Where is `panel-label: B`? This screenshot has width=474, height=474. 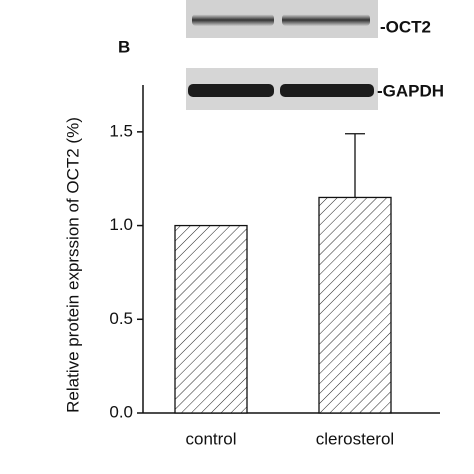 panel-label: B is located at coordinates (124, 46).